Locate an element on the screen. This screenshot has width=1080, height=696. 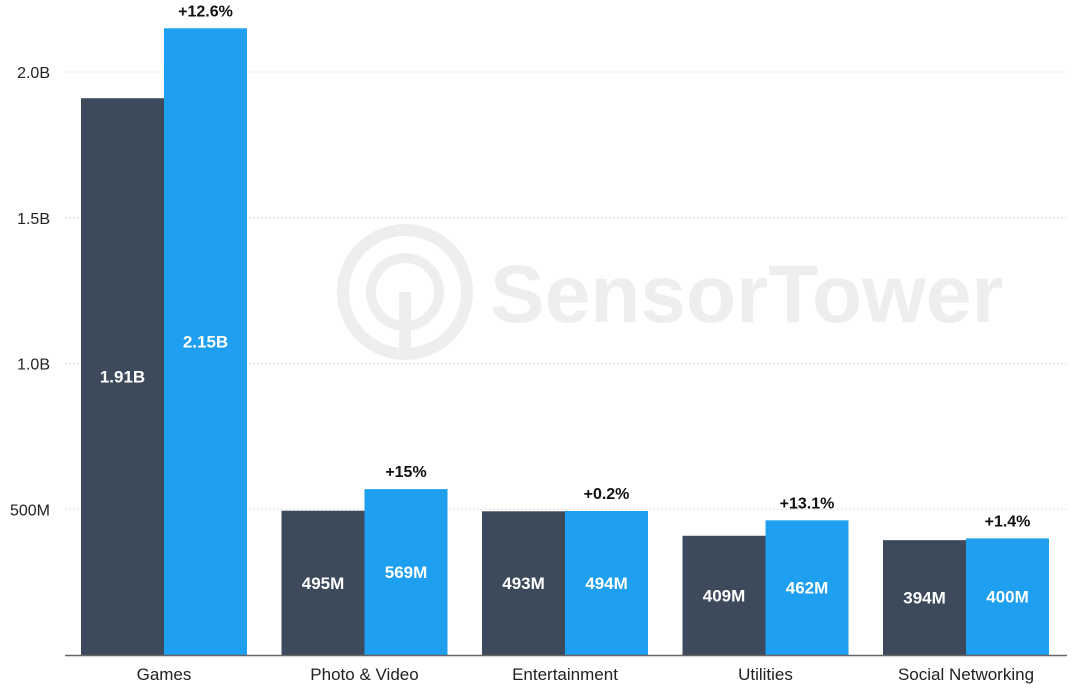
bar-value-label: 569M is located at coordinates (406, 572).